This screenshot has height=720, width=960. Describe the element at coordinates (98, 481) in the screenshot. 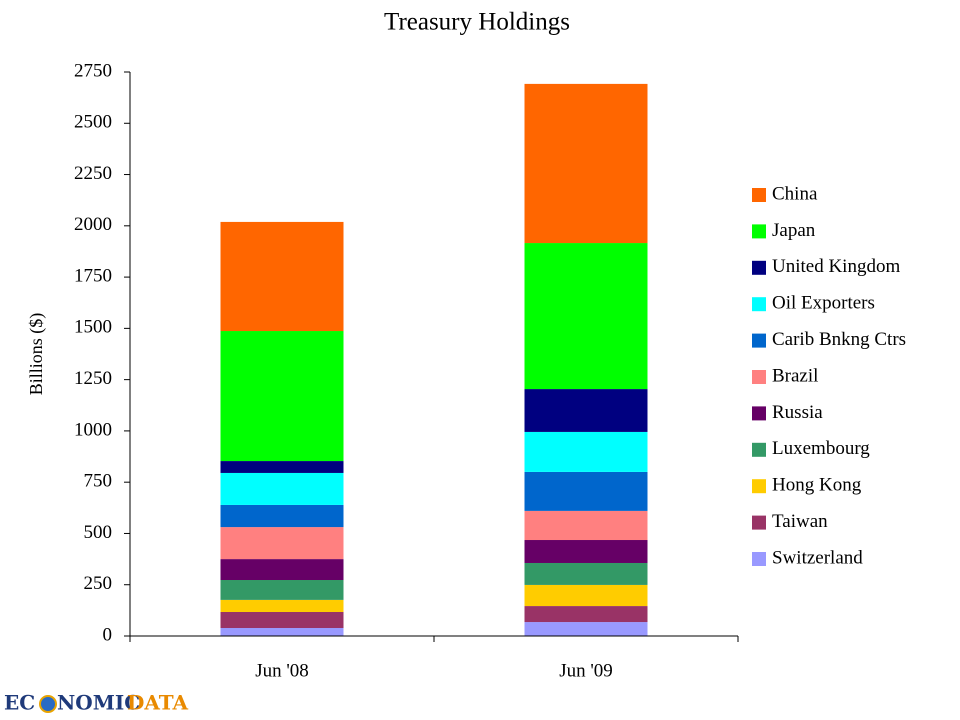

I see `y-tick-label: 750` at that location.